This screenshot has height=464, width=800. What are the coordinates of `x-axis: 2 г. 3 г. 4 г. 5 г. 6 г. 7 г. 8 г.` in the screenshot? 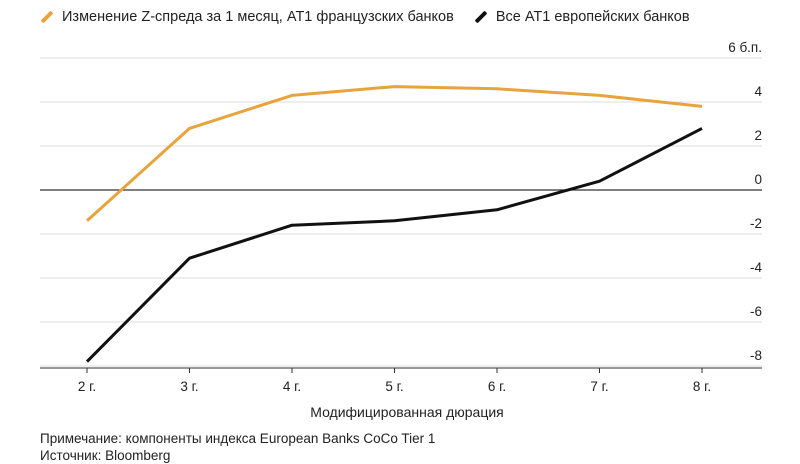 It's located at (401, 380).